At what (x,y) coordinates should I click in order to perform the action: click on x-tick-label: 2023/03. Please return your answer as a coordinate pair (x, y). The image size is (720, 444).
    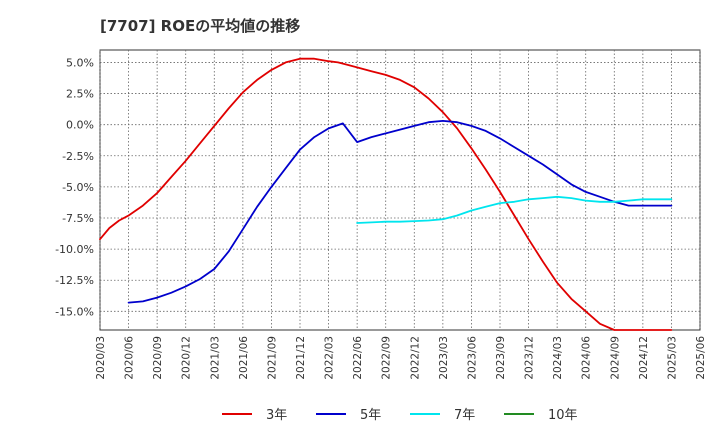
    Looking at the image, I should click on (444, 358).